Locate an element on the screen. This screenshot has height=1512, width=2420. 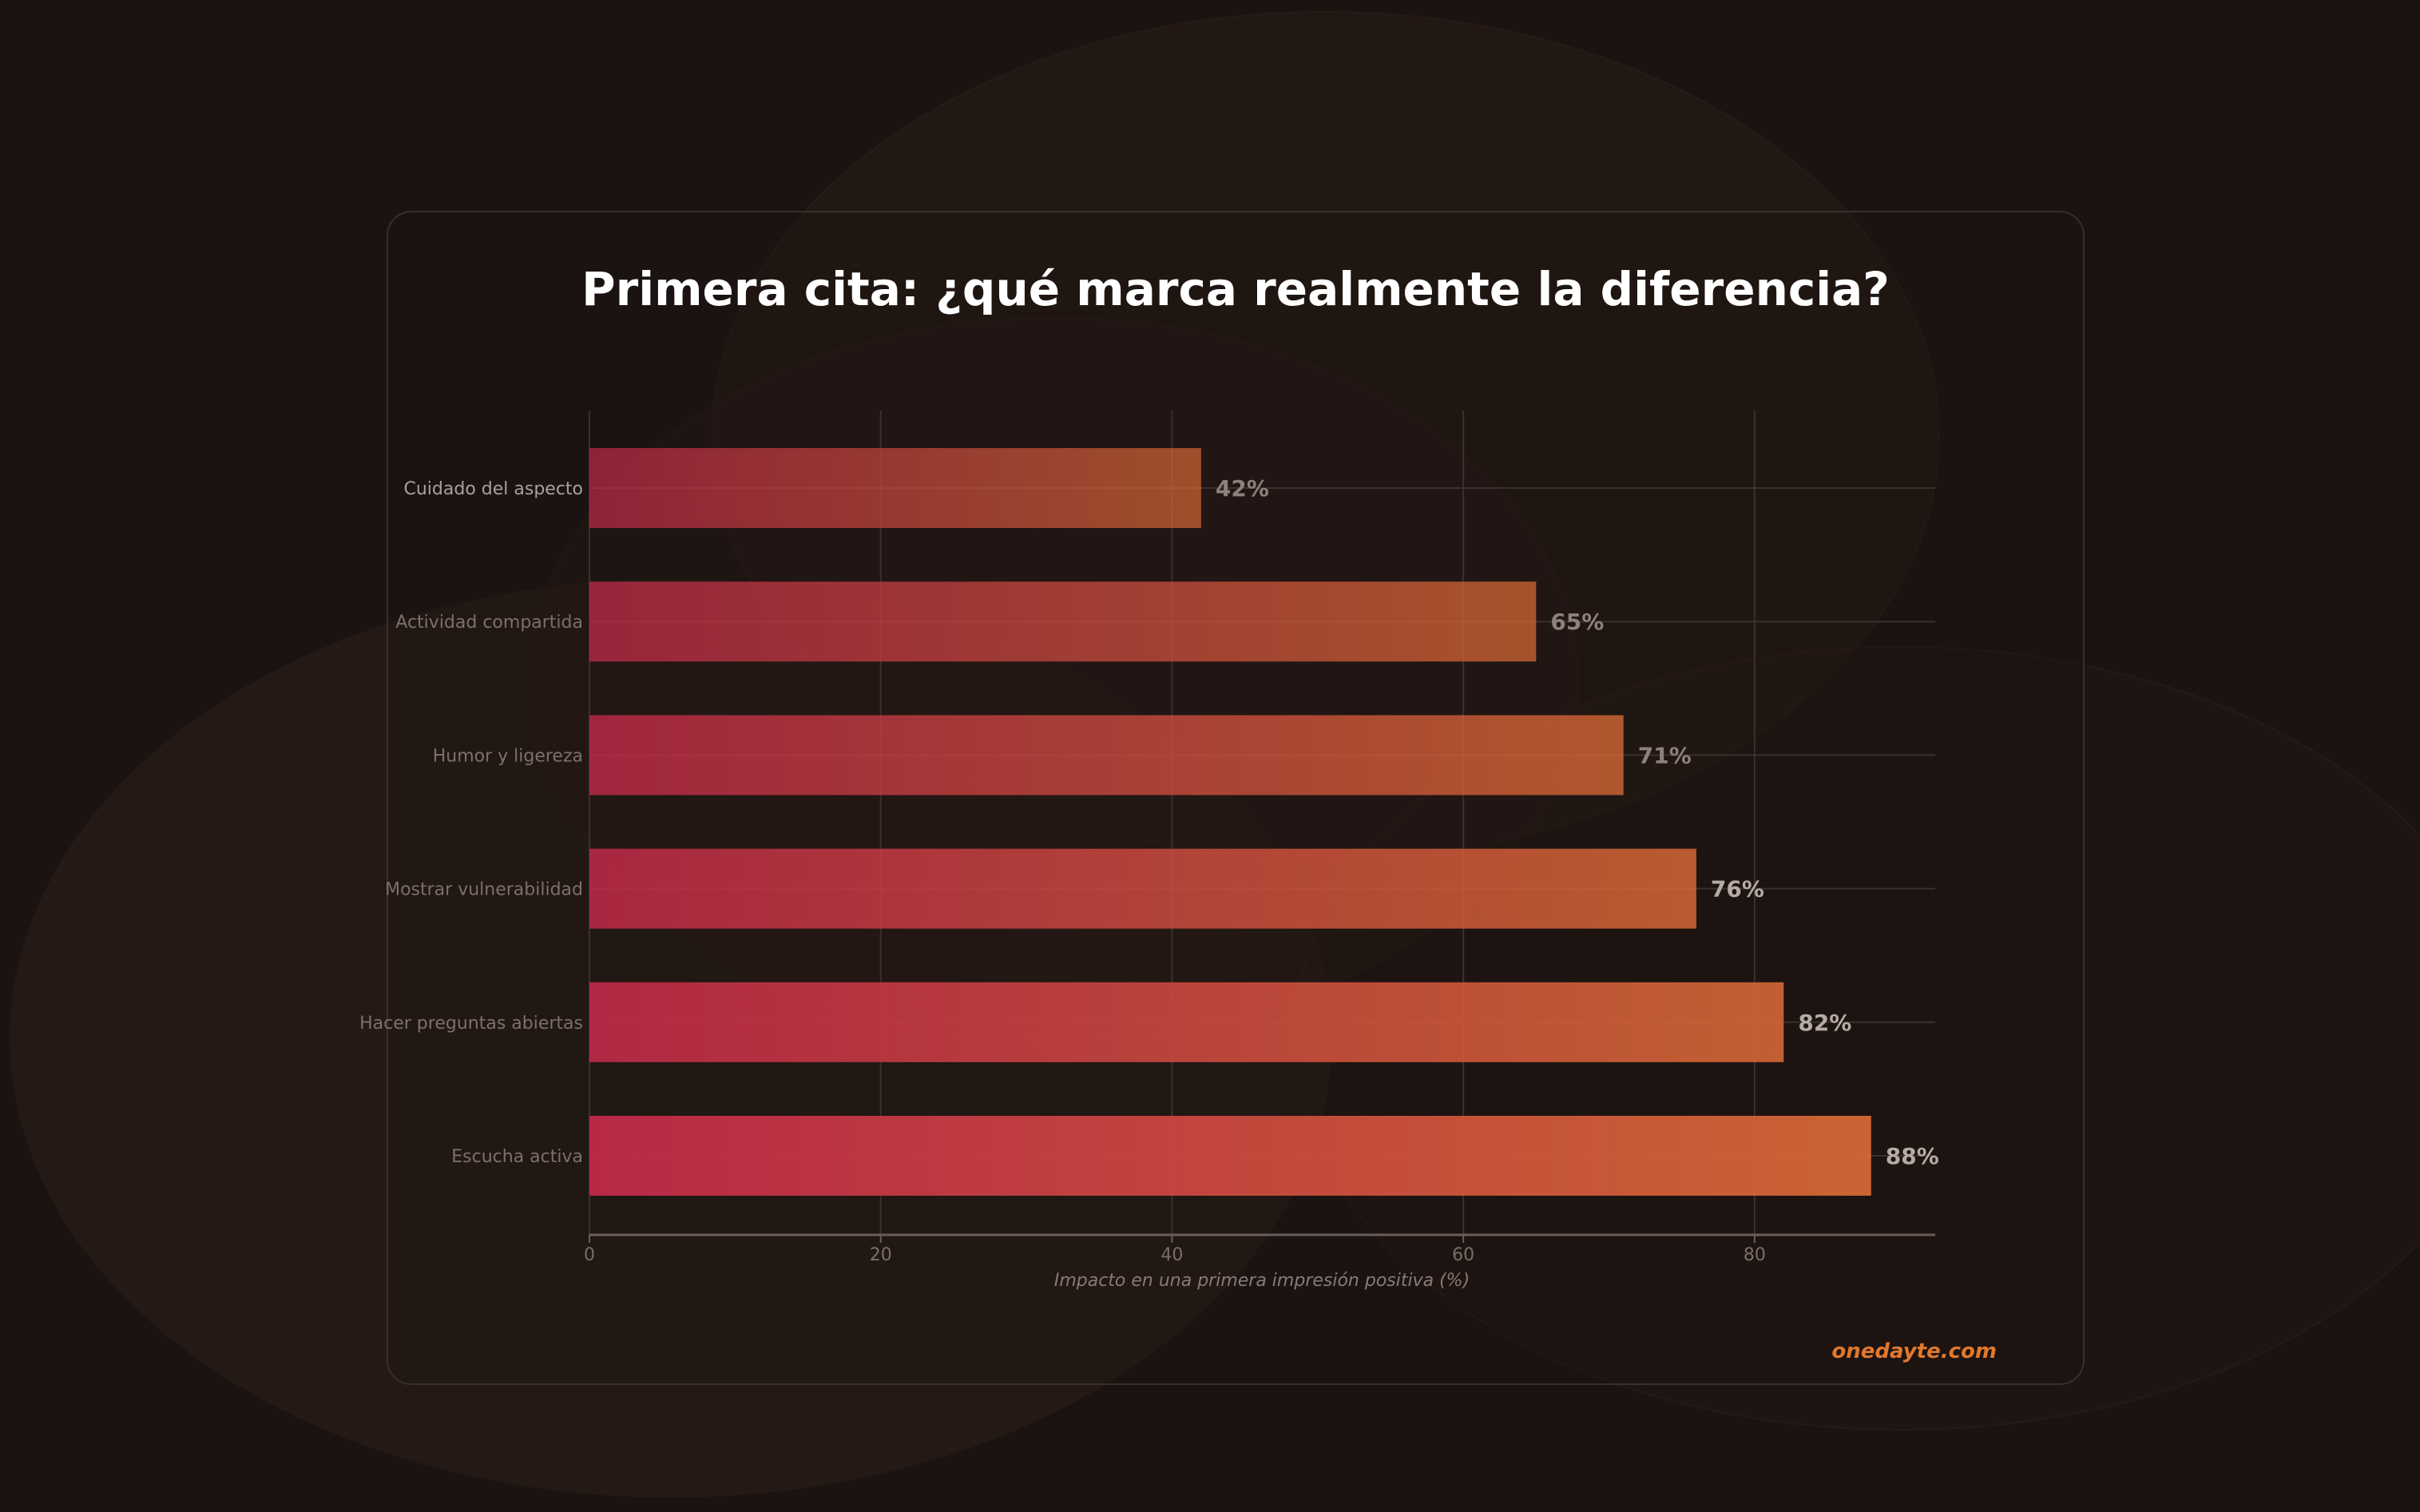
value-label: 71% is located at coordinates (1665, 755).